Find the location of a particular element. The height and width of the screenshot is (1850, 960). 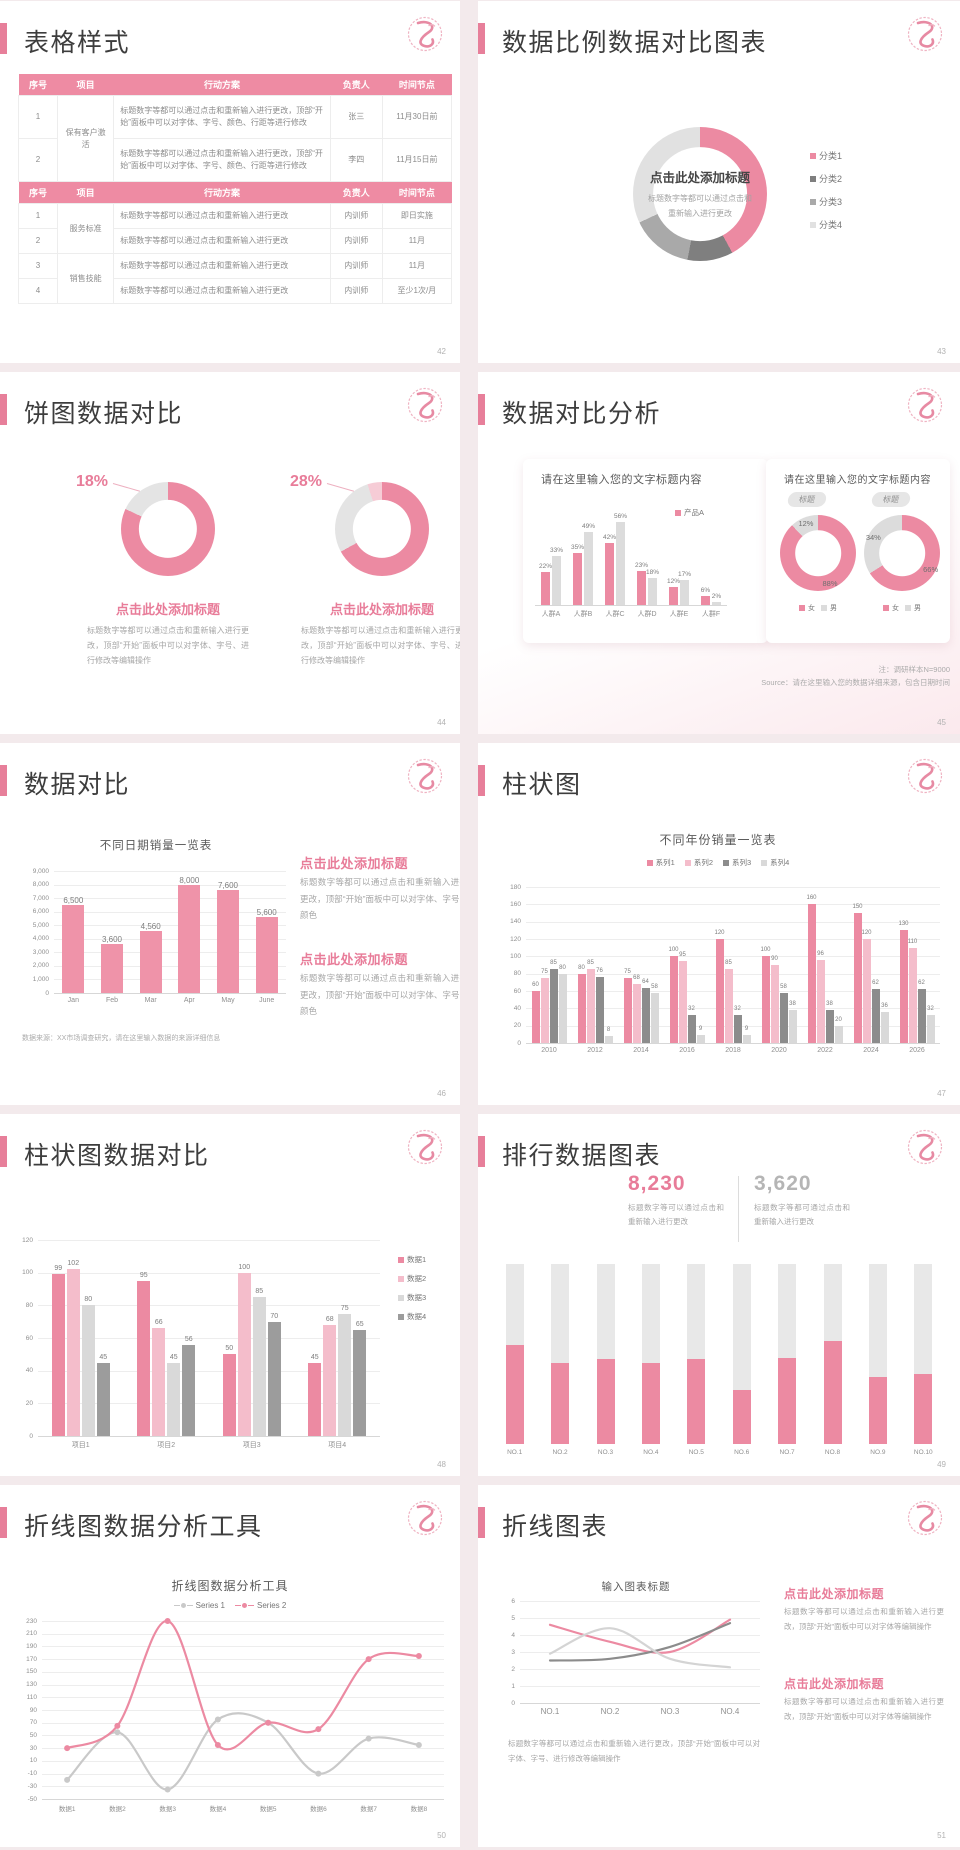

page-number: 47 is located at coordinates (941, 1093).